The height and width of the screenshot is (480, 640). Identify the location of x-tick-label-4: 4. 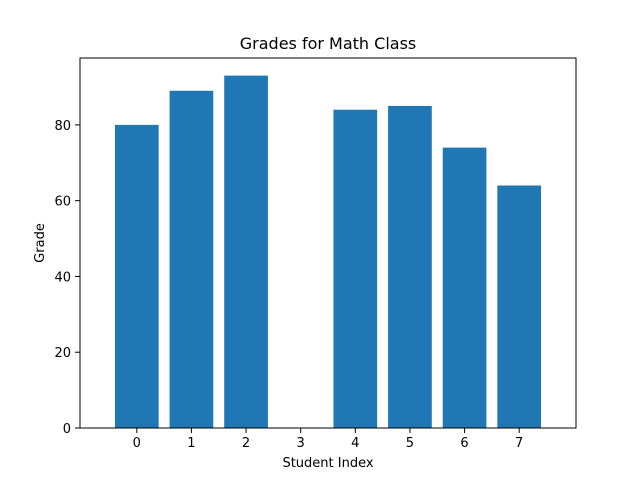
(355, 443).